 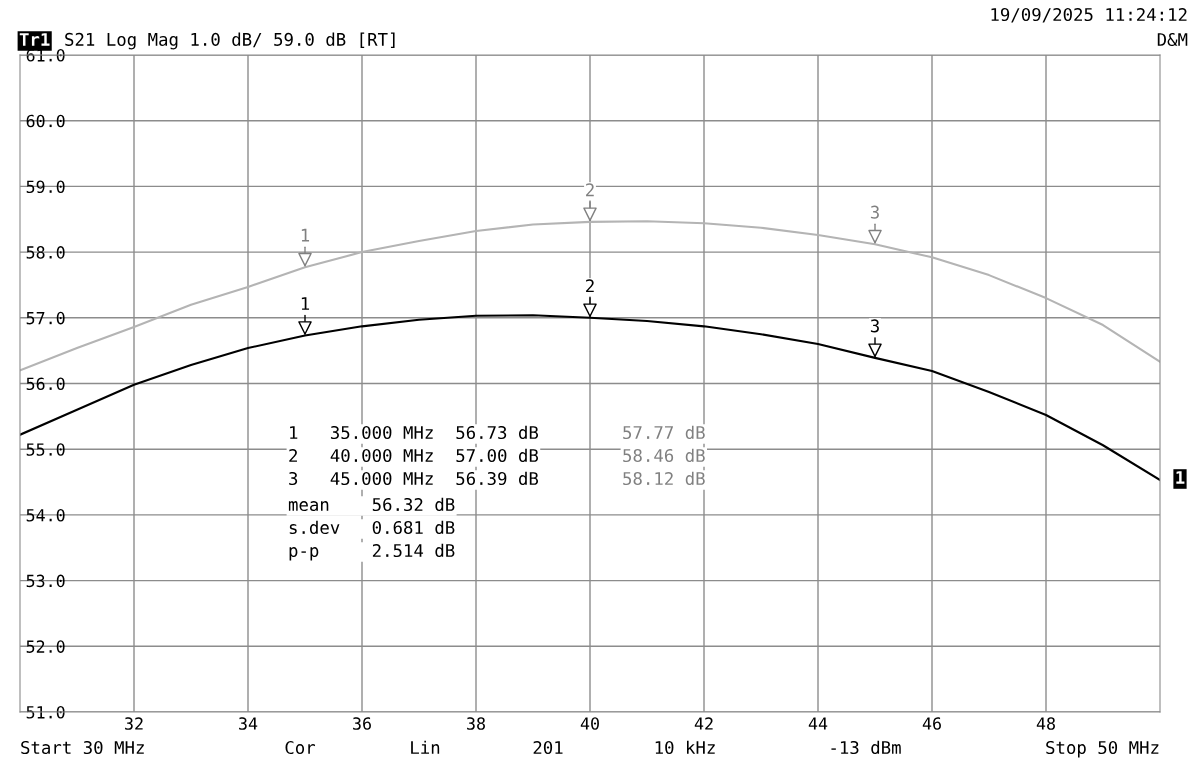 What do you see at coordinates (45, 384) in the screenshot?
I see `y-tick-label: 56.0` at bounding box center [45, 384].